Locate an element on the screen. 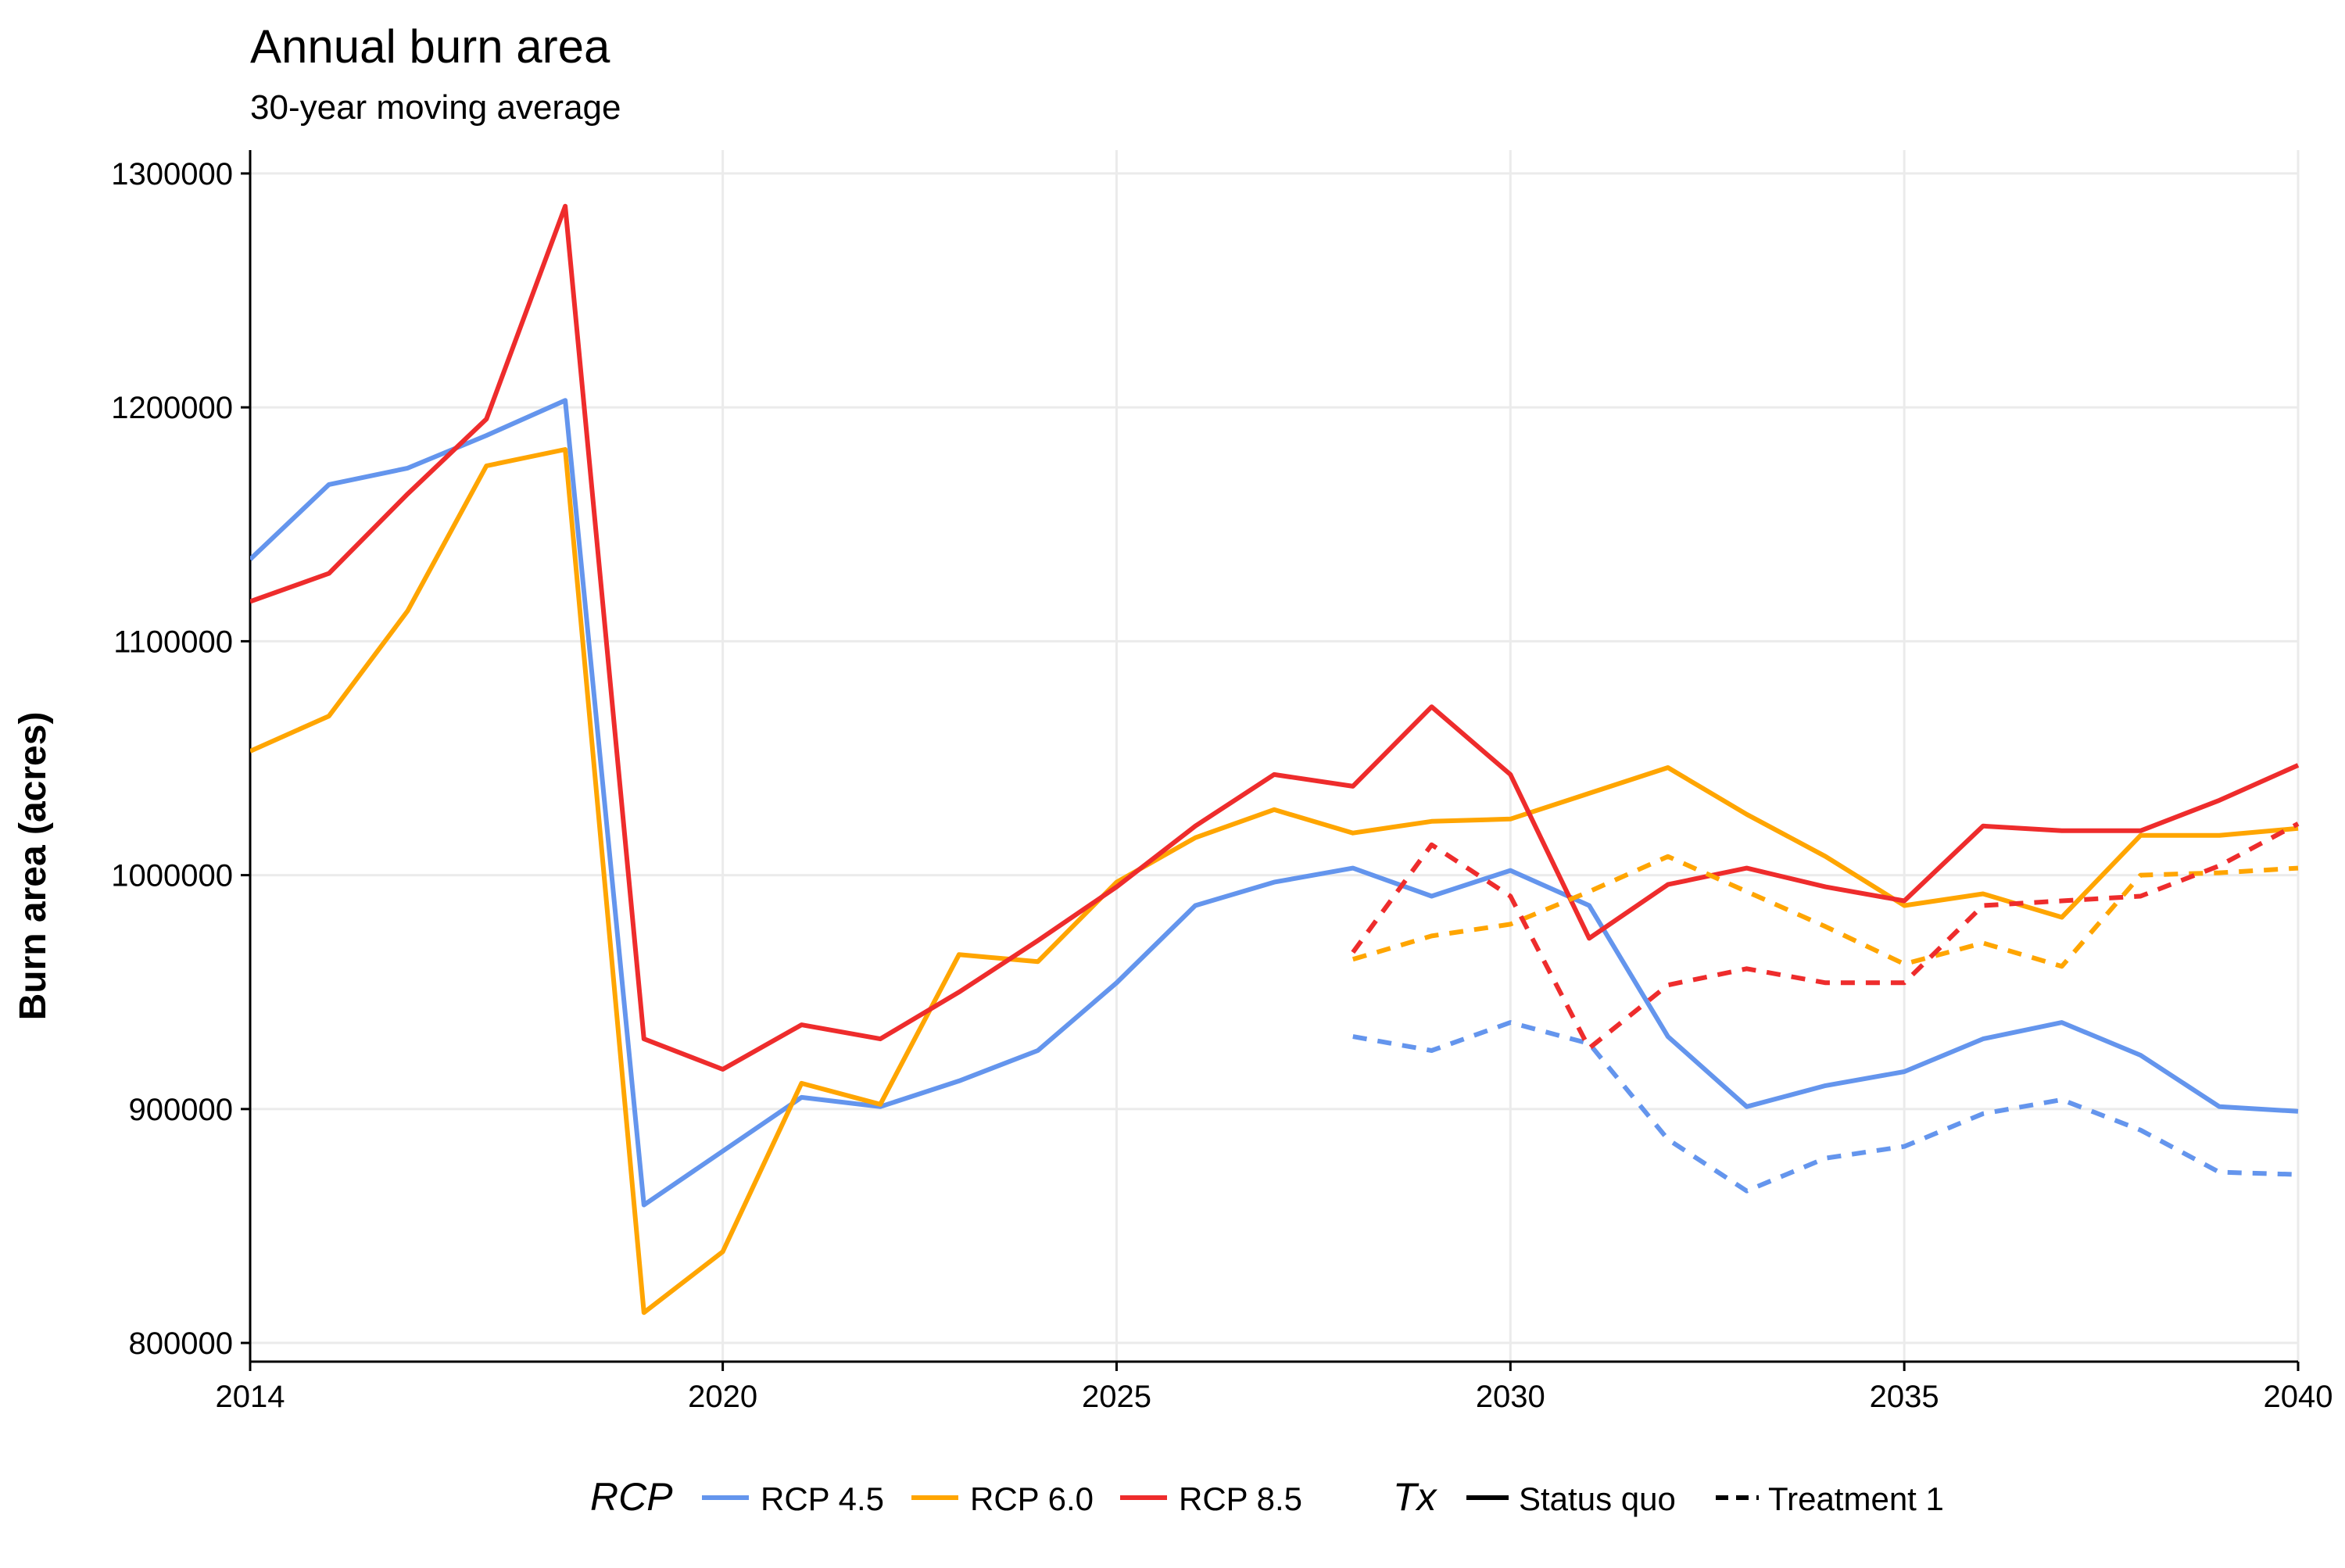 The image size is (2345, 1568). x-tick-label: 2020 is located at coordinates (722, 1397).